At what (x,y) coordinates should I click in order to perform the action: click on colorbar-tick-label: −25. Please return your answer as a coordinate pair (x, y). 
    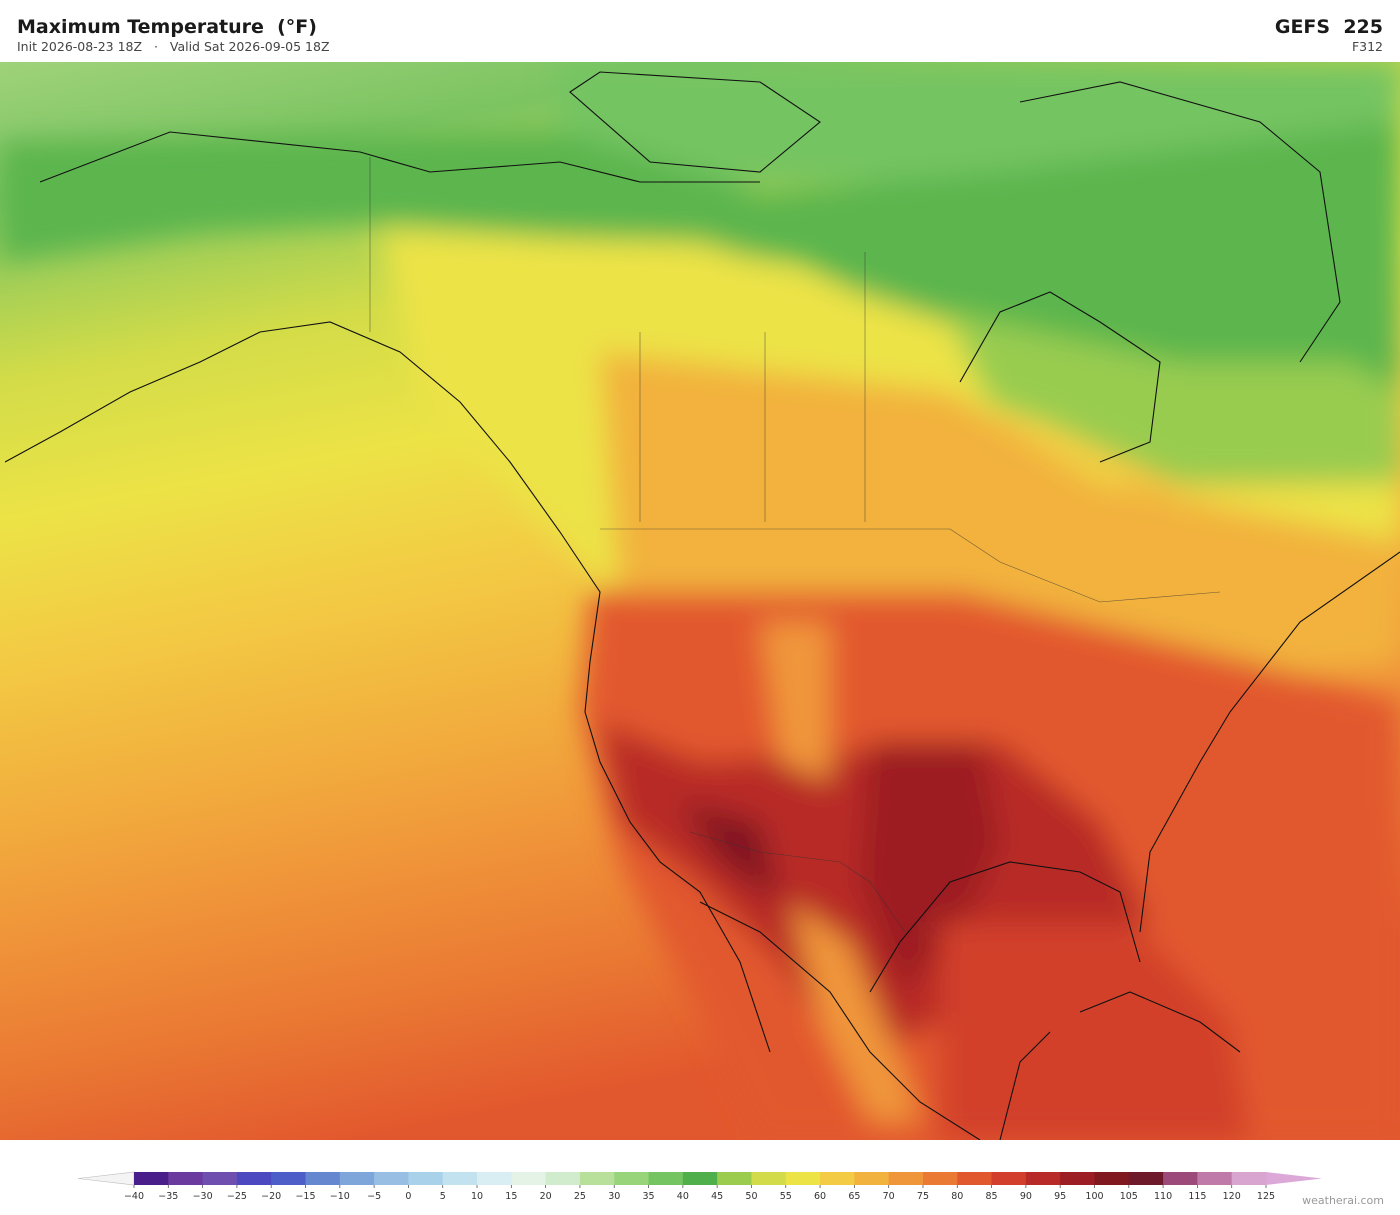
    Looking at the image, I should click on (237, 1196).